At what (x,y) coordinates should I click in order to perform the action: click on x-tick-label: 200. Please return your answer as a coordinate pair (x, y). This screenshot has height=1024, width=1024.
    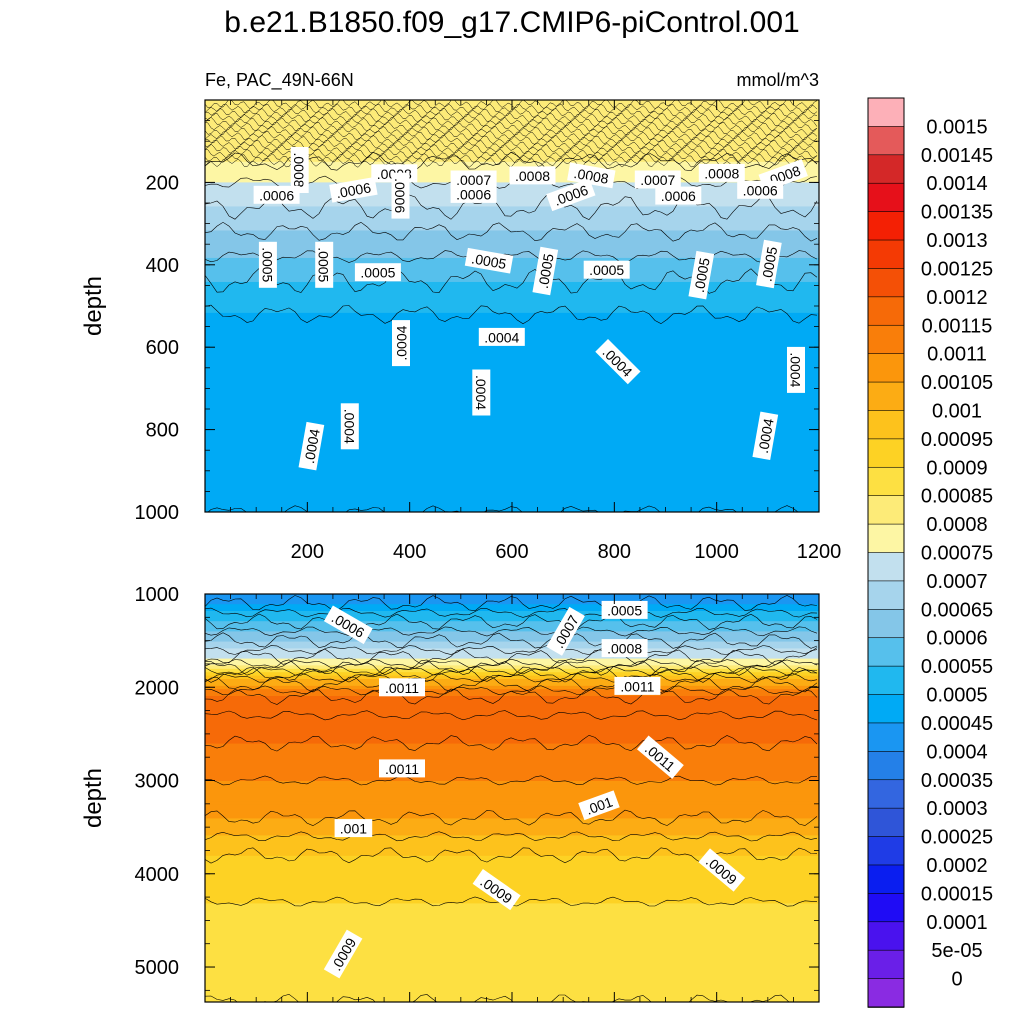
    Looking at the image, I should click on (307, 552).